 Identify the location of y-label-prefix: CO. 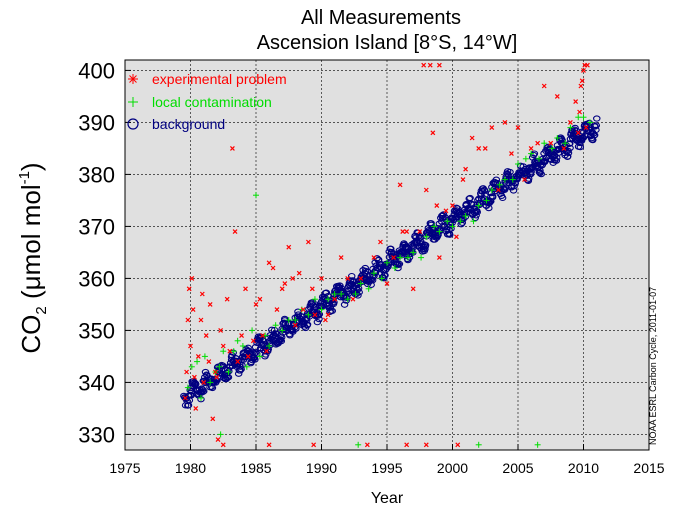
(31, 334).